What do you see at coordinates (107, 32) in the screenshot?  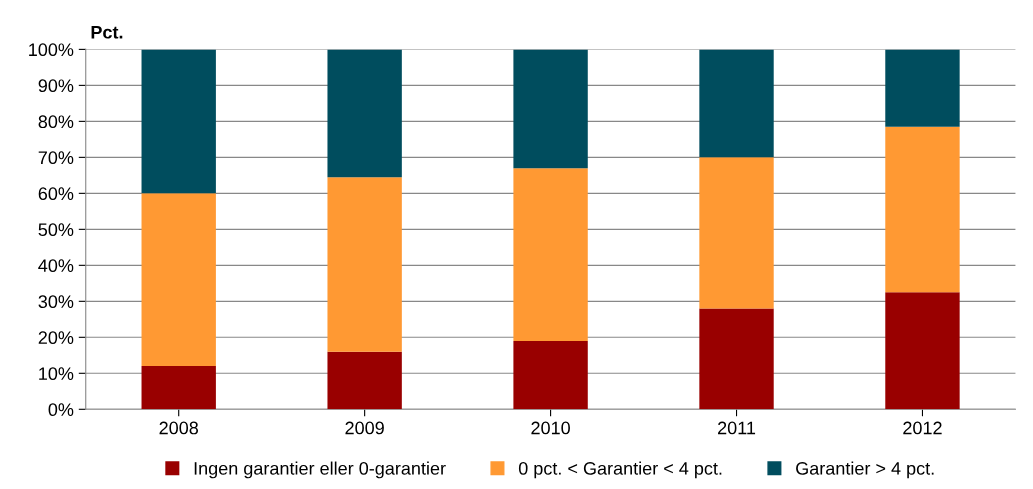 I see `y-axis-title: Pct.` at bounding box center [107, 32].